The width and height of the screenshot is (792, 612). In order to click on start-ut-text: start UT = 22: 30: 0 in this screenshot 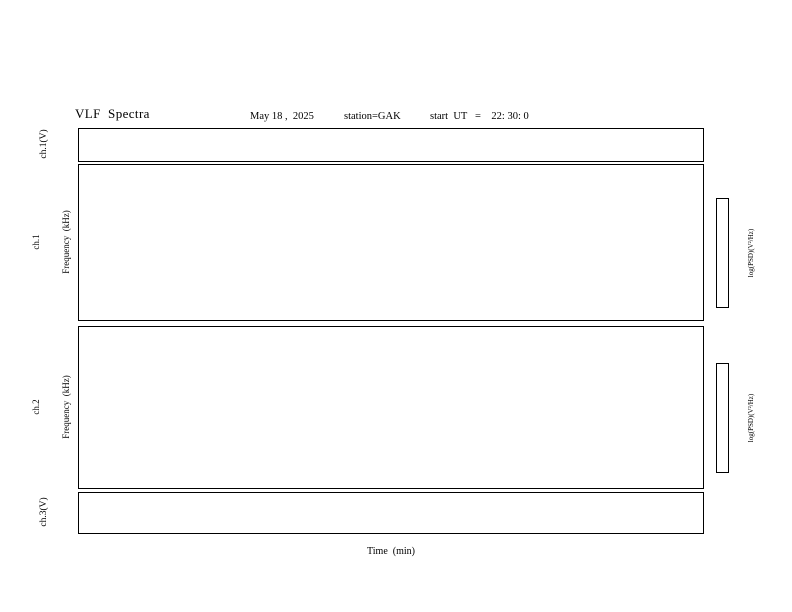, I will do `click(479, 116)`.